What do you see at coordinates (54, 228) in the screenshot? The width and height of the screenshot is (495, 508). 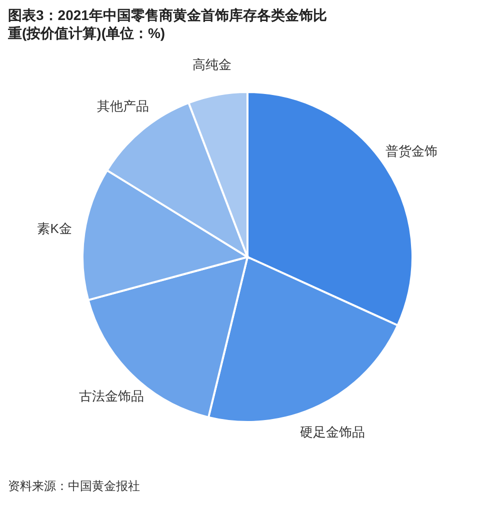 I see `slice-label: 素K金` at bounding box center [54, 228].